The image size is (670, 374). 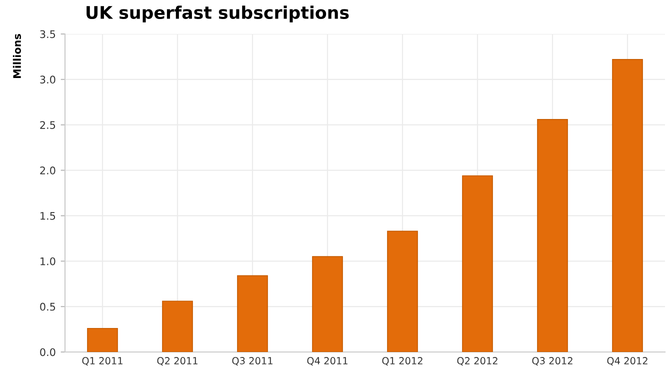 I want to click on y-tick-label: 1.0, so click(x=48, y=261).